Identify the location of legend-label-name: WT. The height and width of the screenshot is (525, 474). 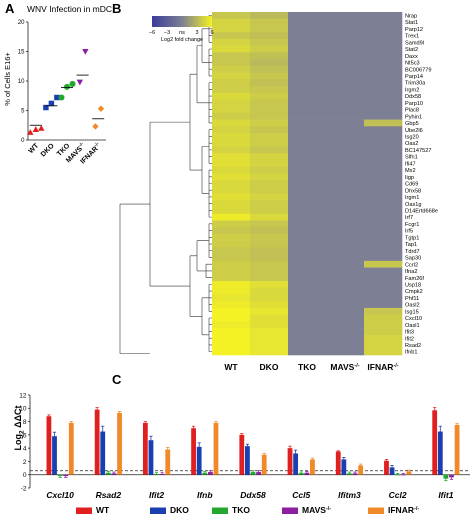
(103, 510).